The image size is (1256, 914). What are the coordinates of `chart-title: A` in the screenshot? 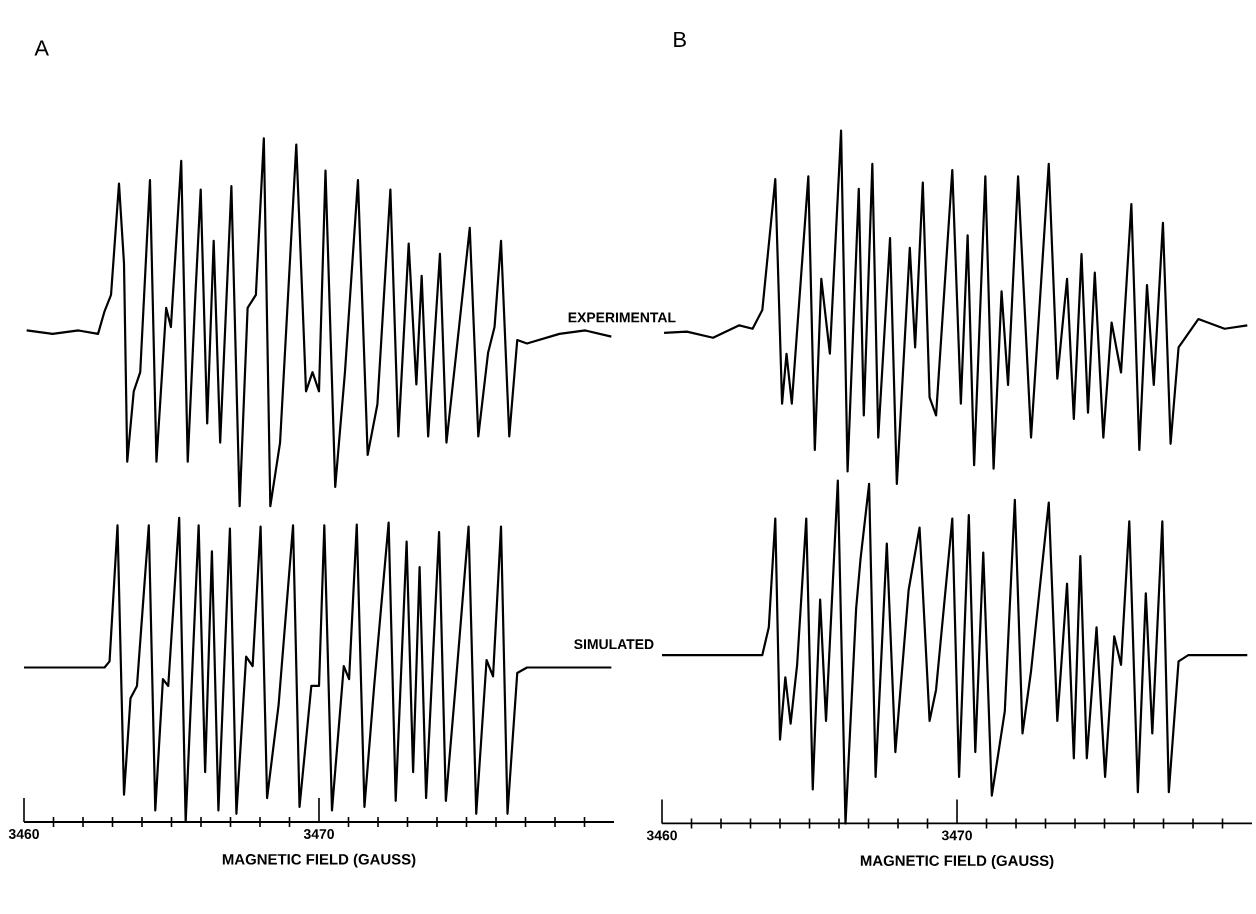 It's located at (41, 48).